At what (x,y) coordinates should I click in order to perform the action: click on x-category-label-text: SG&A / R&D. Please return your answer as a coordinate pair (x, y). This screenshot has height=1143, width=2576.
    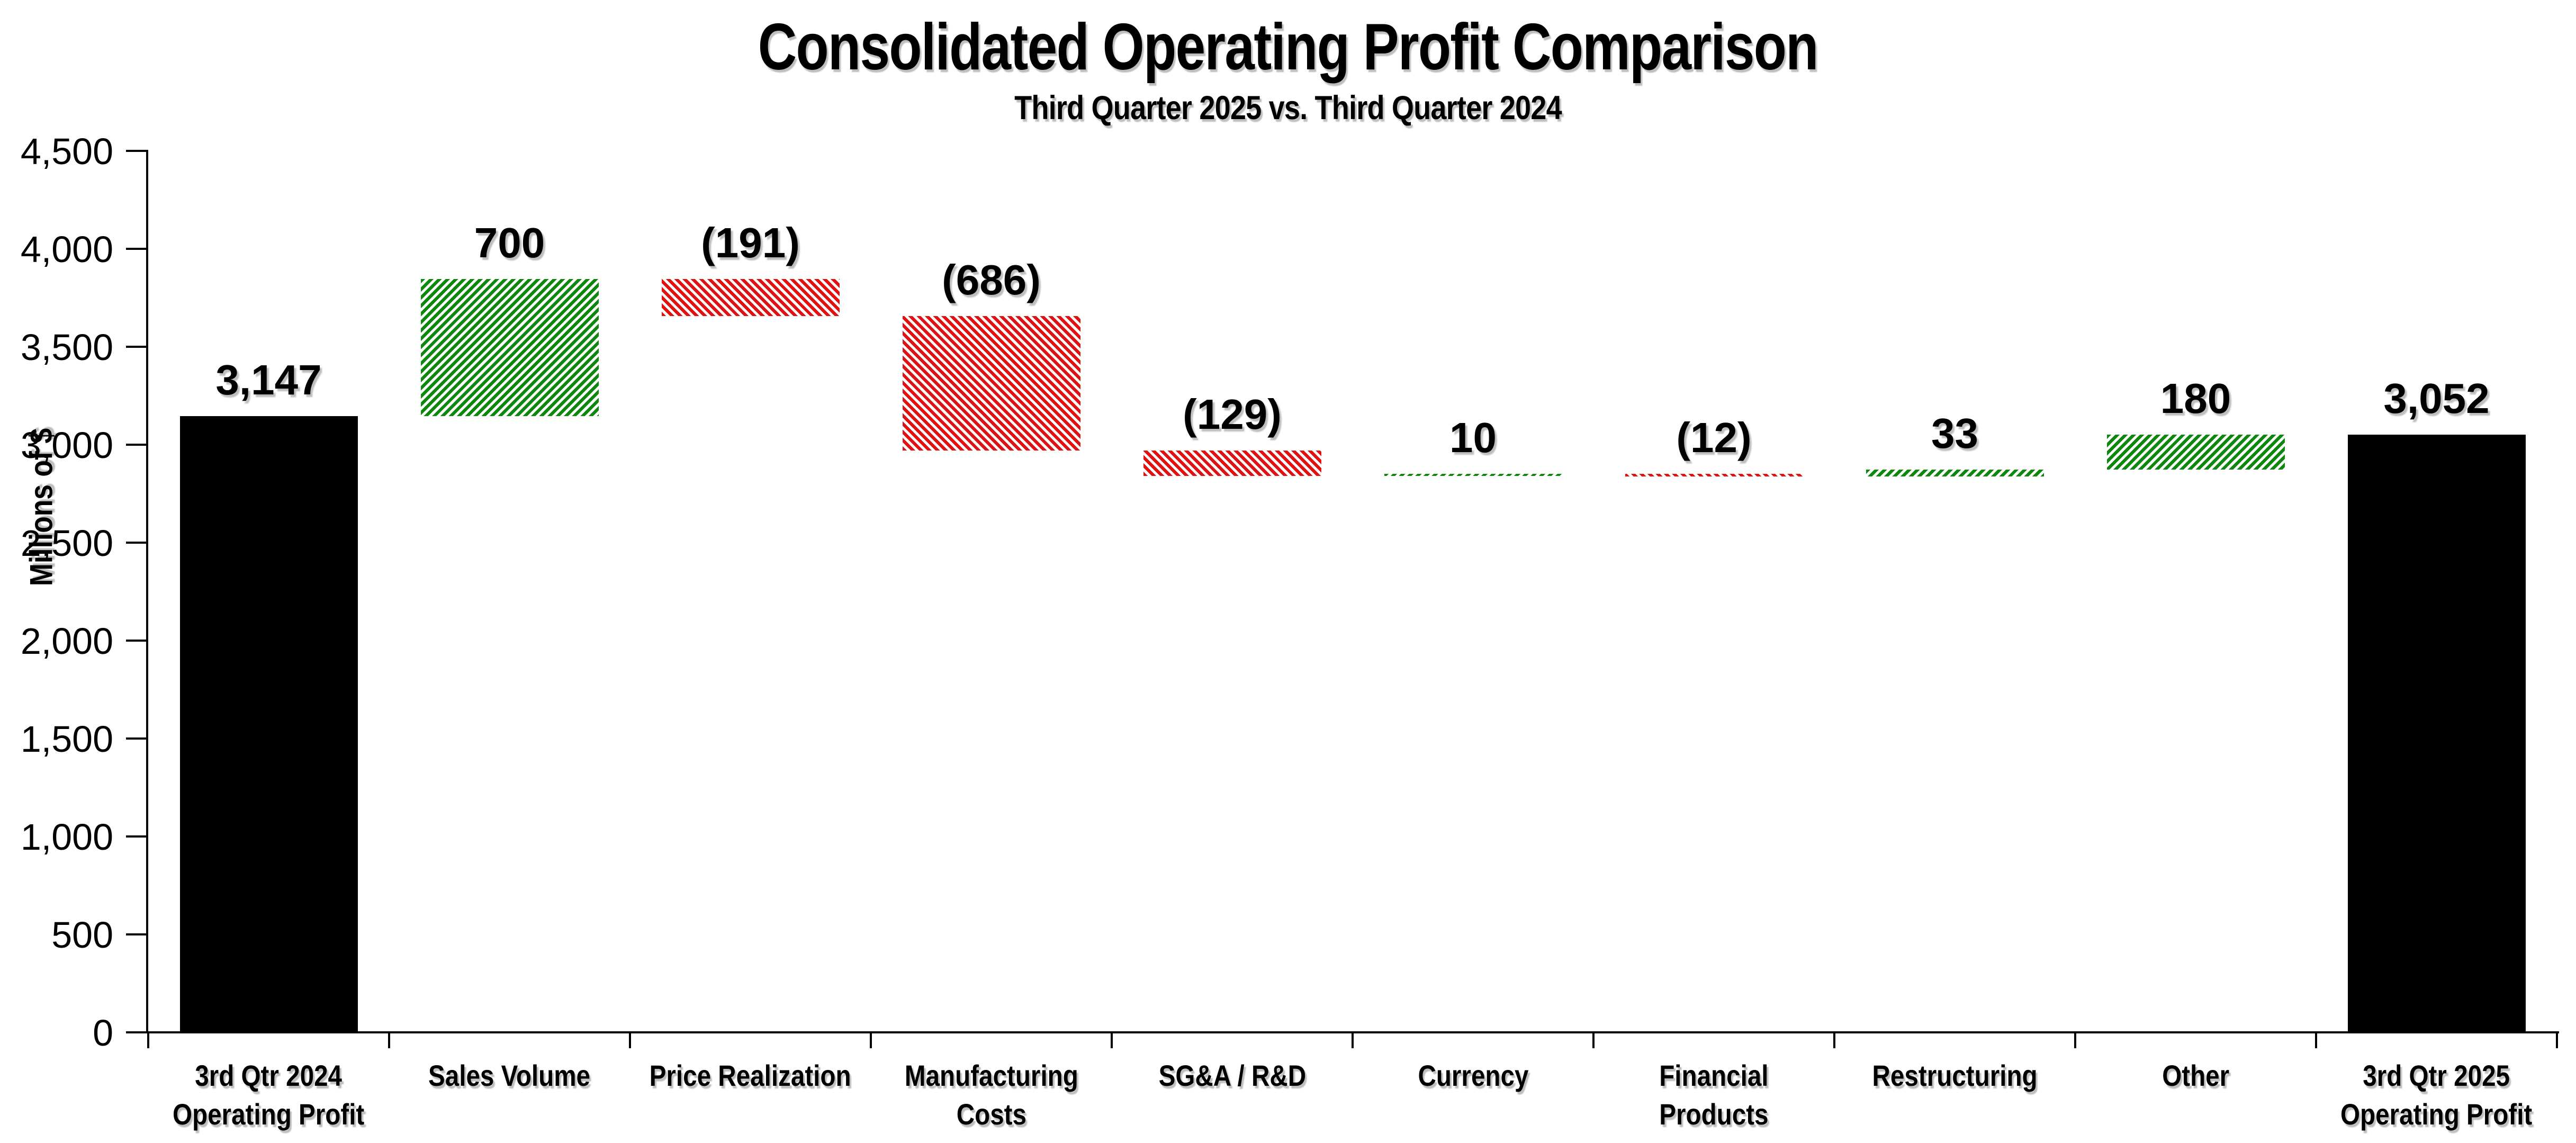
    Looking at the image, I should click on (1232, 1075).